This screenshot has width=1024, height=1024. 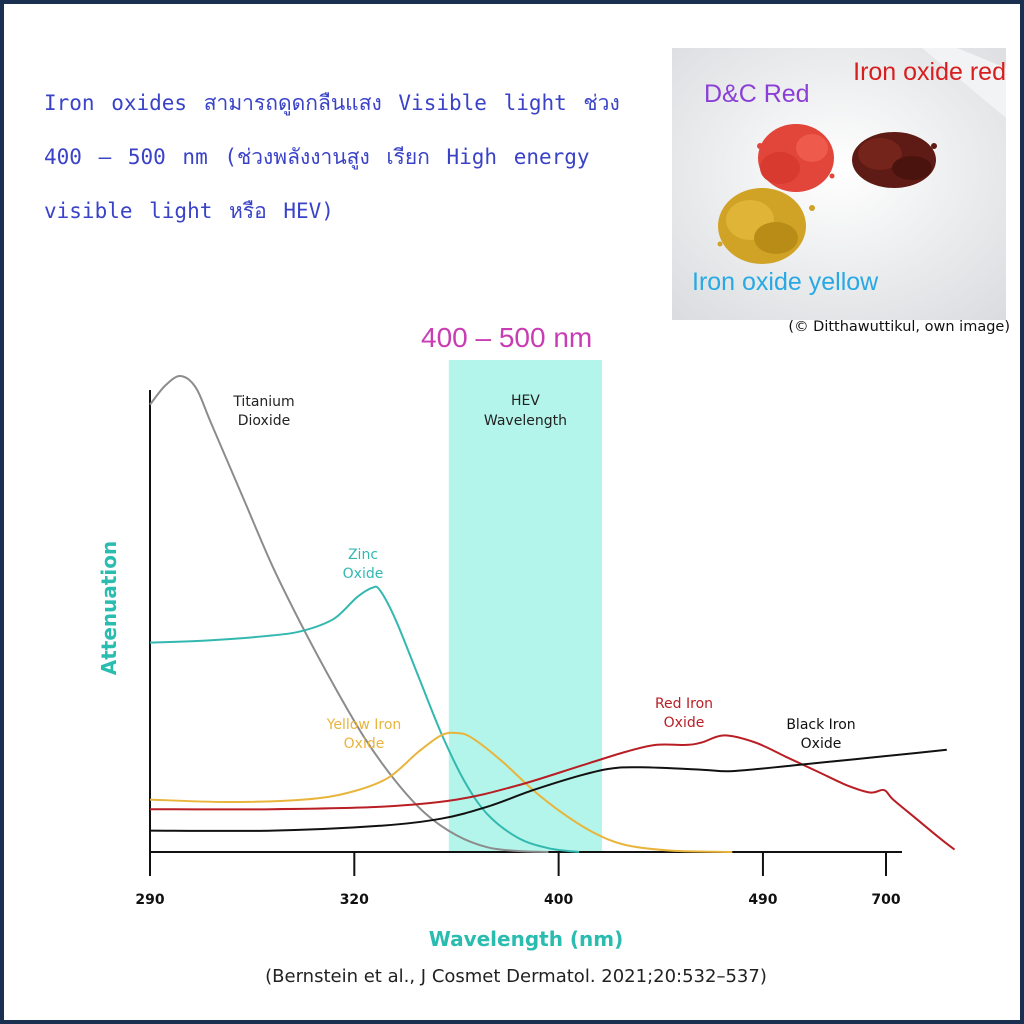 What do you see at coordinates (899, 327) in the screenshot?
I see `photo-credit: (© Ditthawuttikul, own image)` at bounding box center [899, 327].